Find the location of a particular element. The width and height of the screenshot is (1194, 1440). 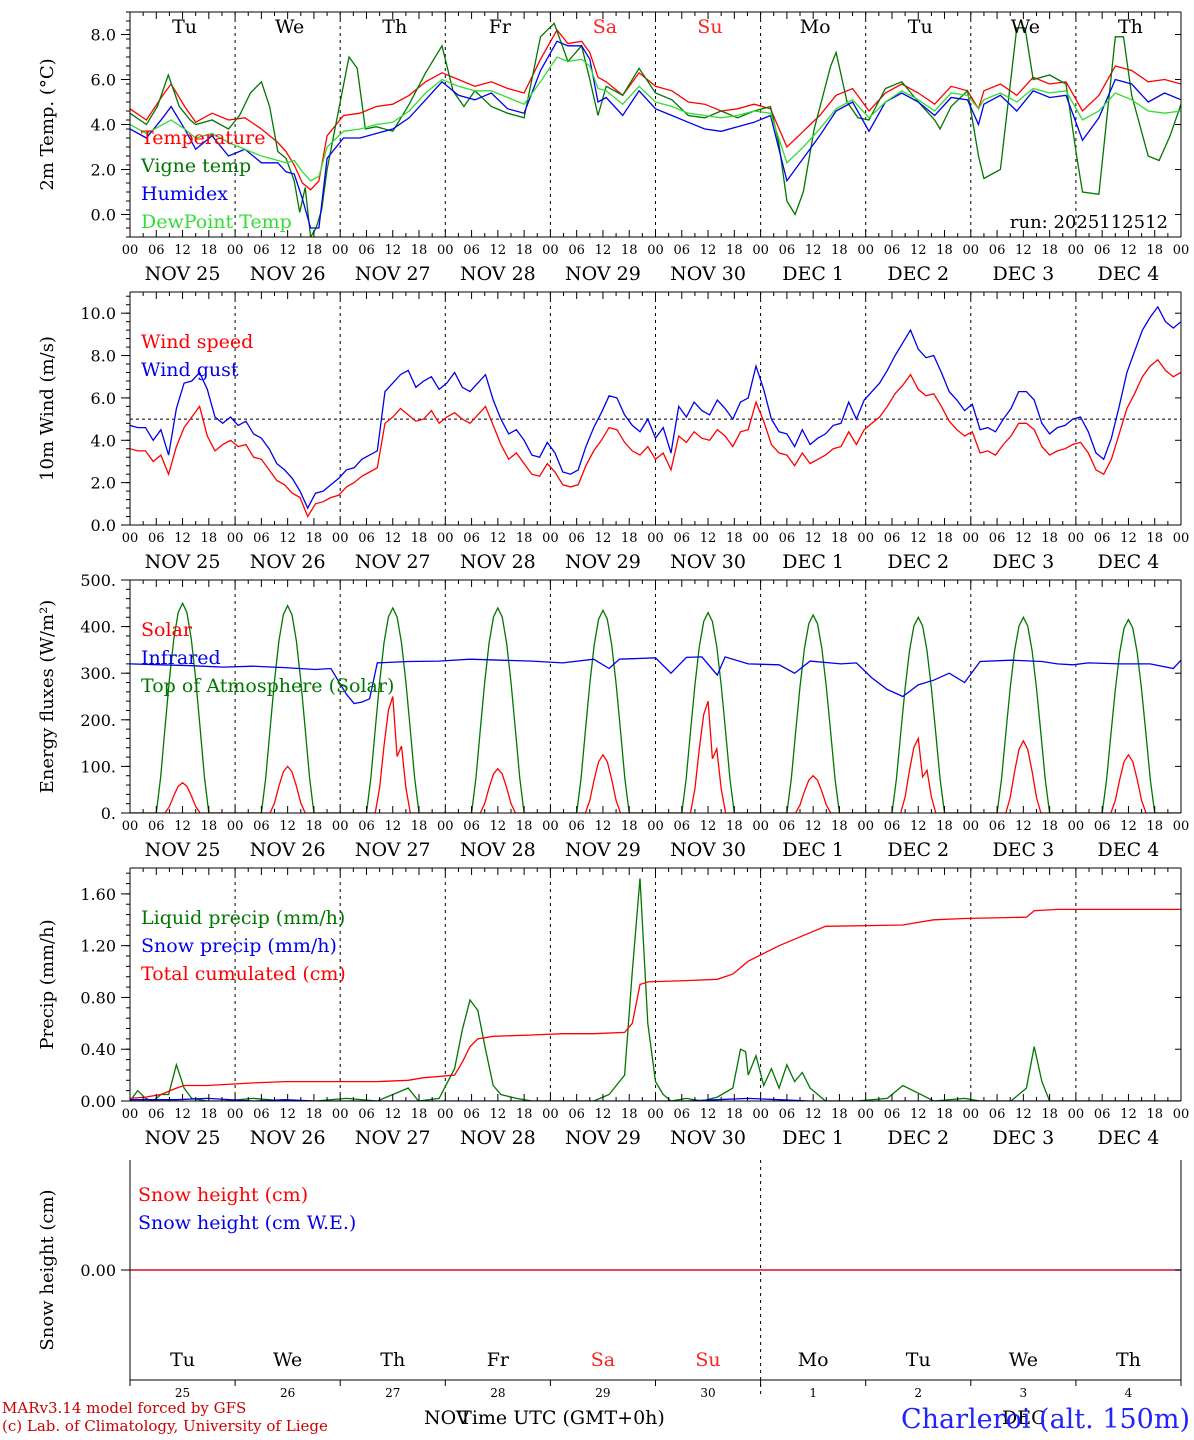

date-label: DEC 4 is located at coordinates (1129, 1138).